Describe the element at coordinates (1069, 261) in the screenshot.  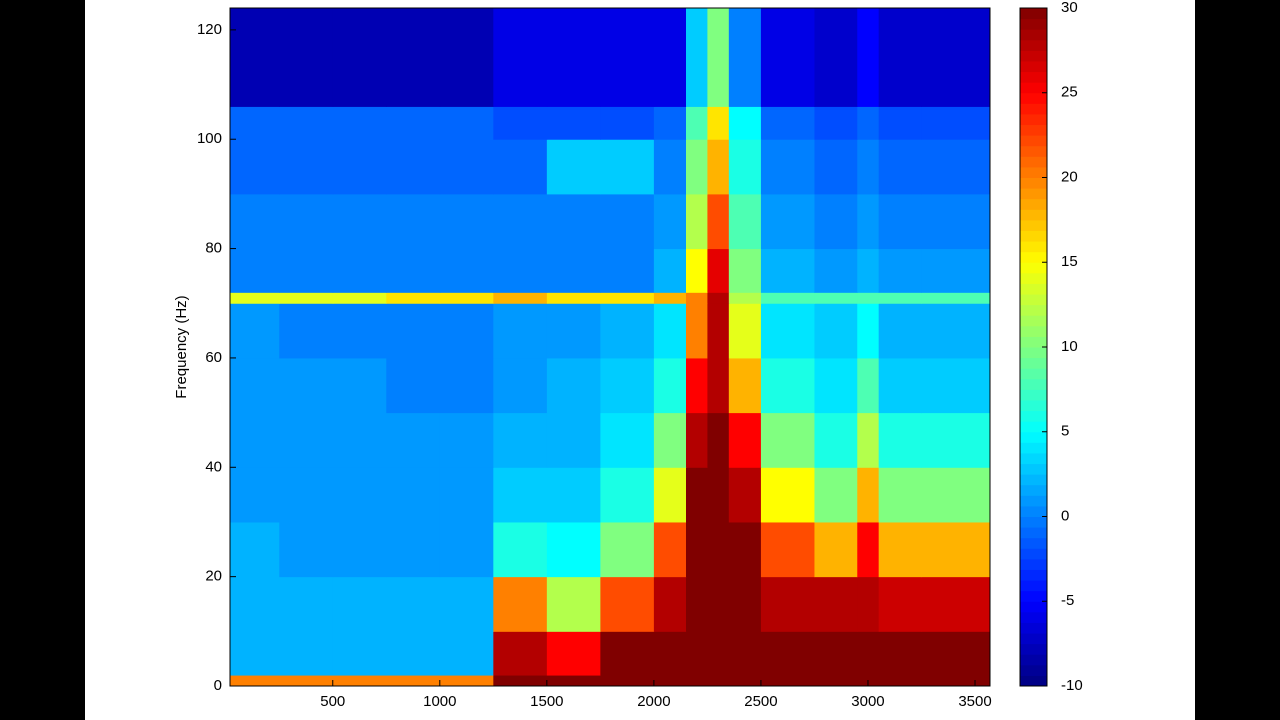
I see `colorbar-tick-label: 15` at that location.